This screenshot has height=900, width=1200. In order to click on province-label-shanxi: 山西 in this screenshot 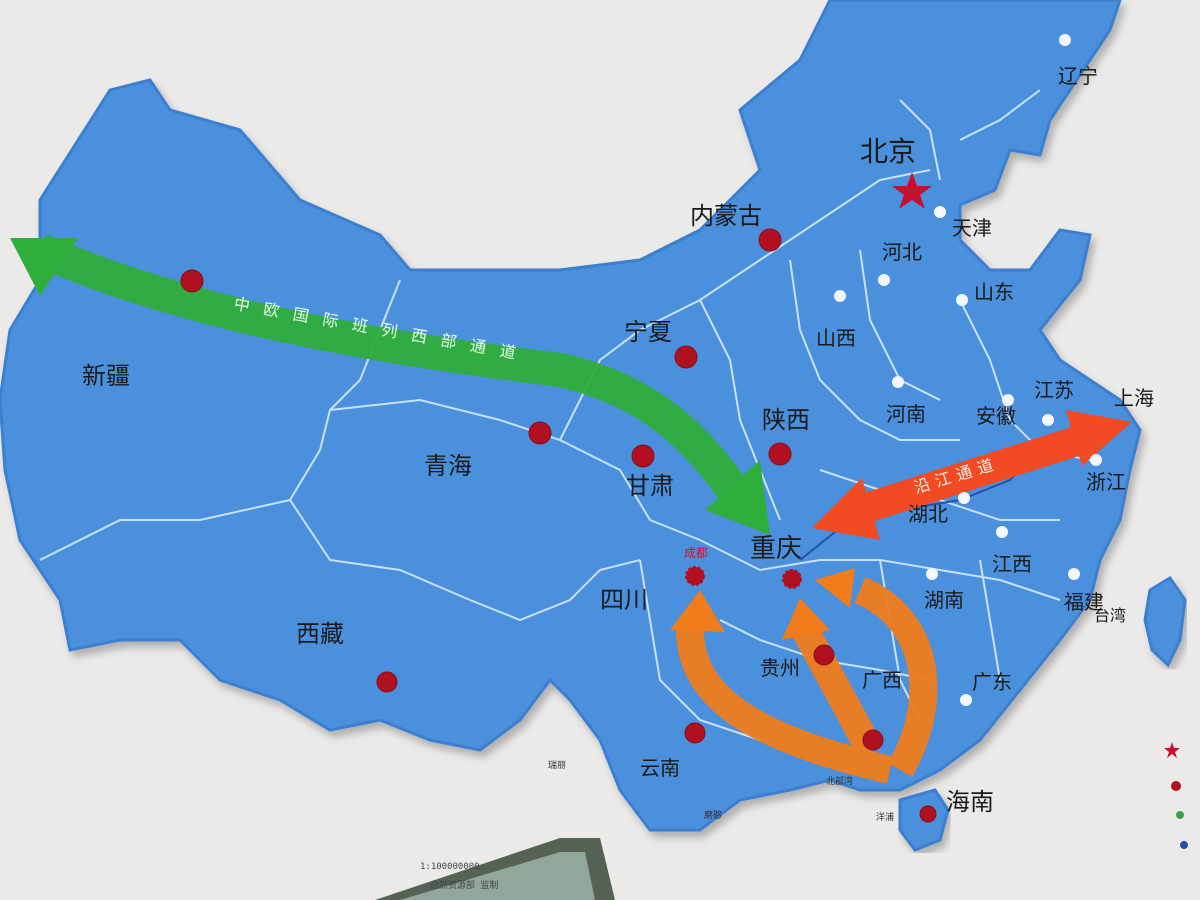, I will do `click(836, 338)`.